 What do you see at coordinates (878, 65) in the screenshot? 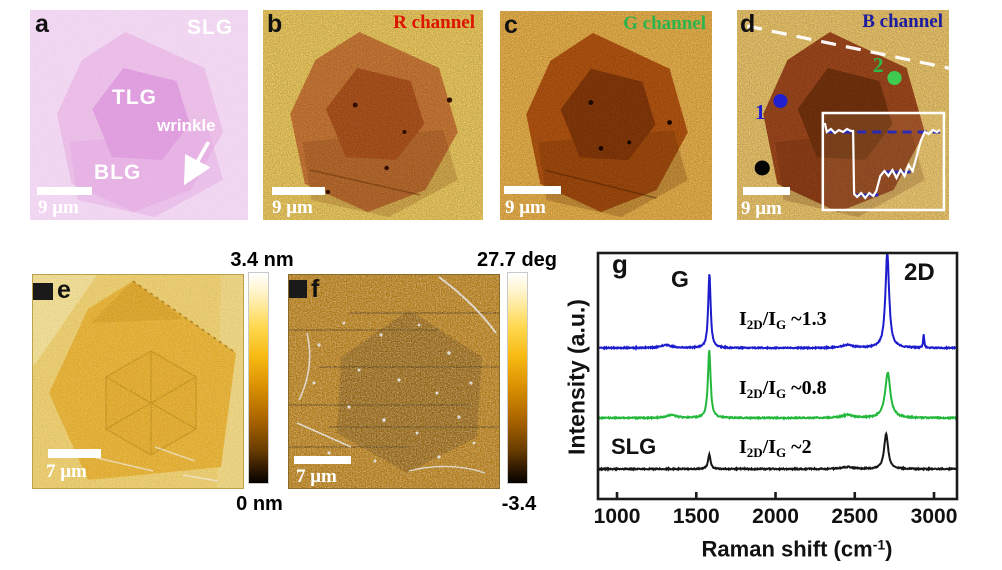
I see `point-2-label: 2` at bounding box center [878, 65].